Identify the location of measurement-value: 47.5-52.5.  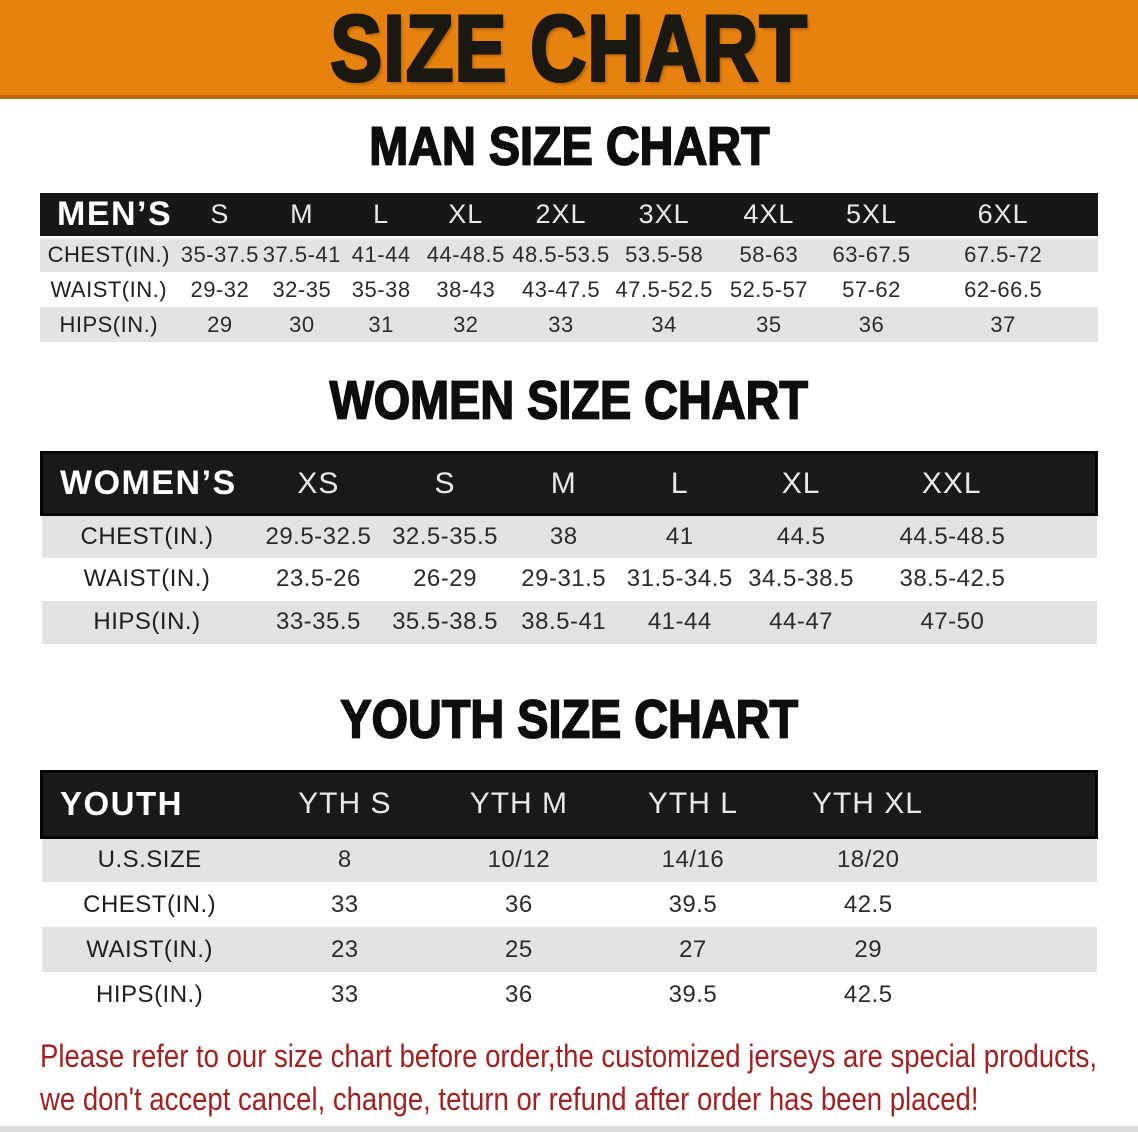
(664, 289).